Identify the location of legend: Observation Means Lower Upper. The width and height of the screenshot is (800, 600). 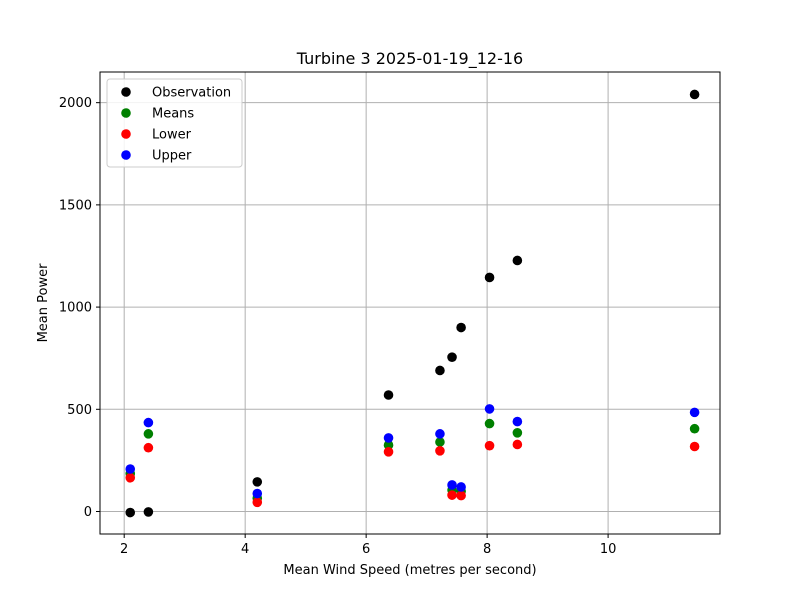
(174, 123).